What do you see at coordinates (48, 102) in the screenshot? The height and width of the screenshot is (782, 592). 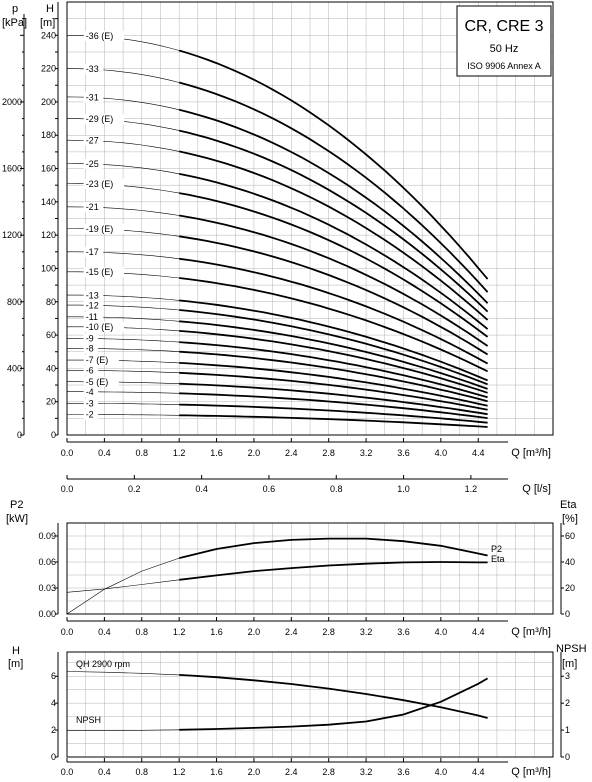 I see `tick-label-head: 200` at bounding box center [48, 102].